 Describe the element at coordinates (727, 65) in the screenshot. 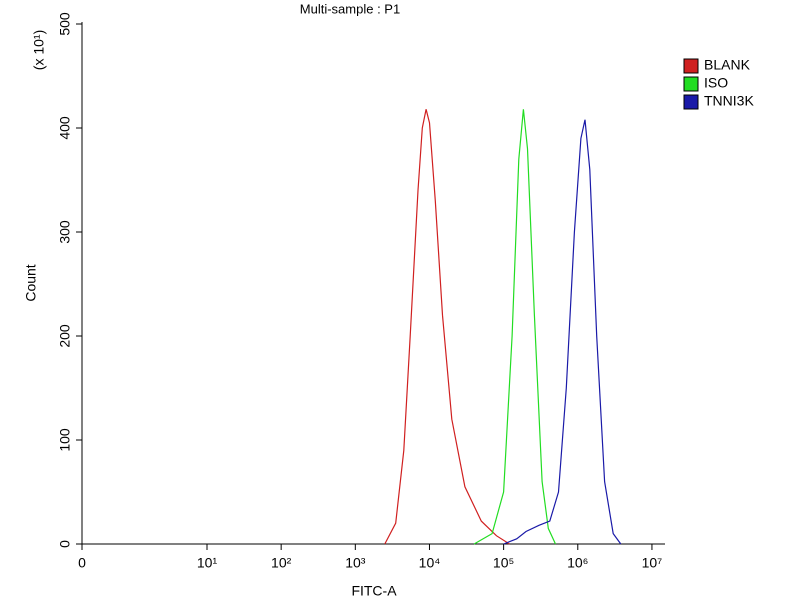

I see `legend-label: BLANK` at that location.